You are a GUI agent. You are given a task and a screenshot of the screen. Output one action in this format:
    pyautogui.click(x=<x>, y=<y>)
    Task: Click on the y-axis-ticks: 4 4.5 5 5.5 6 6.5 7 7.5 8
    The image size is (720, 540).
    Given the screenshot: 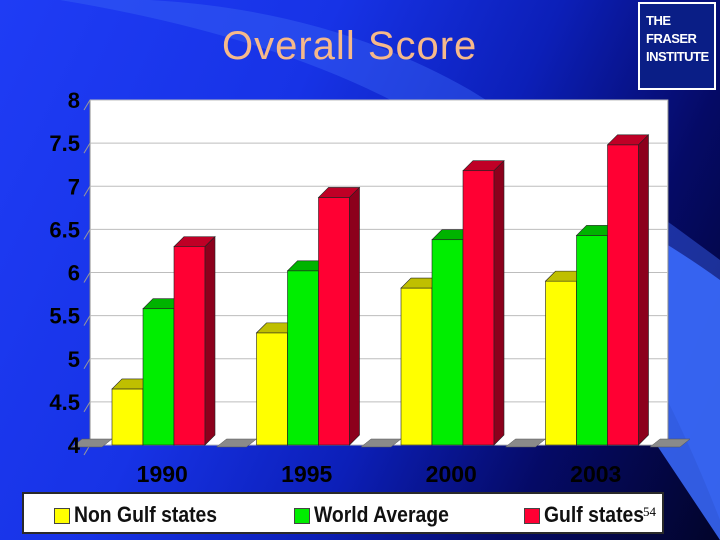 What is the action you would take?
    pyautogui.click(x=64, y=273)
    